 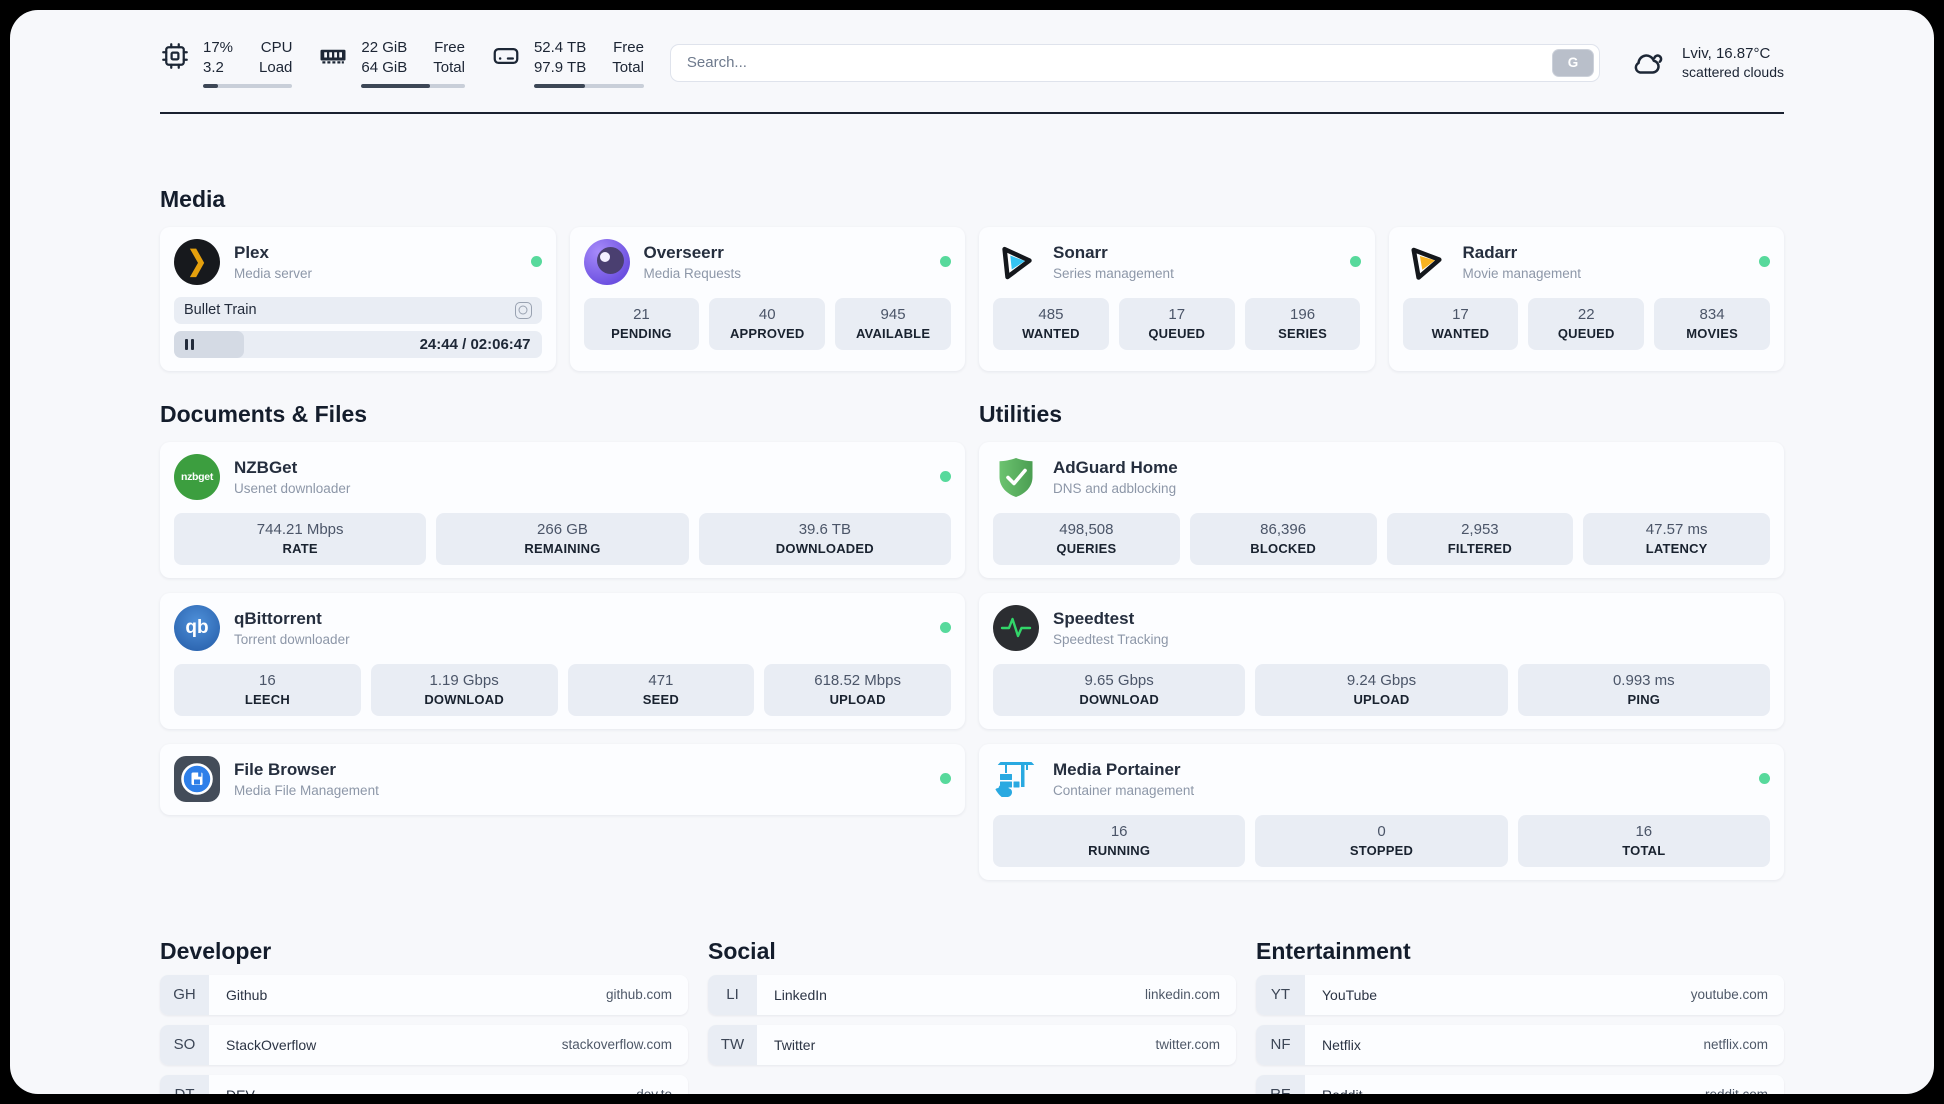 I want to click on bookmark-dev: DT DEV dev.to, so click(x=424, y=1084).